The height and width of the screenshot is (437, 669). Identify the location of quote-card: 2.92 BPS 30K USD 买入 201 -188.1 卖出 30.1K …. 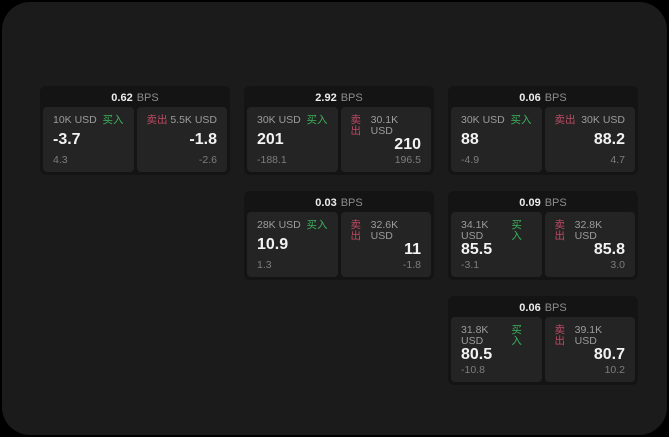
(339, 130).